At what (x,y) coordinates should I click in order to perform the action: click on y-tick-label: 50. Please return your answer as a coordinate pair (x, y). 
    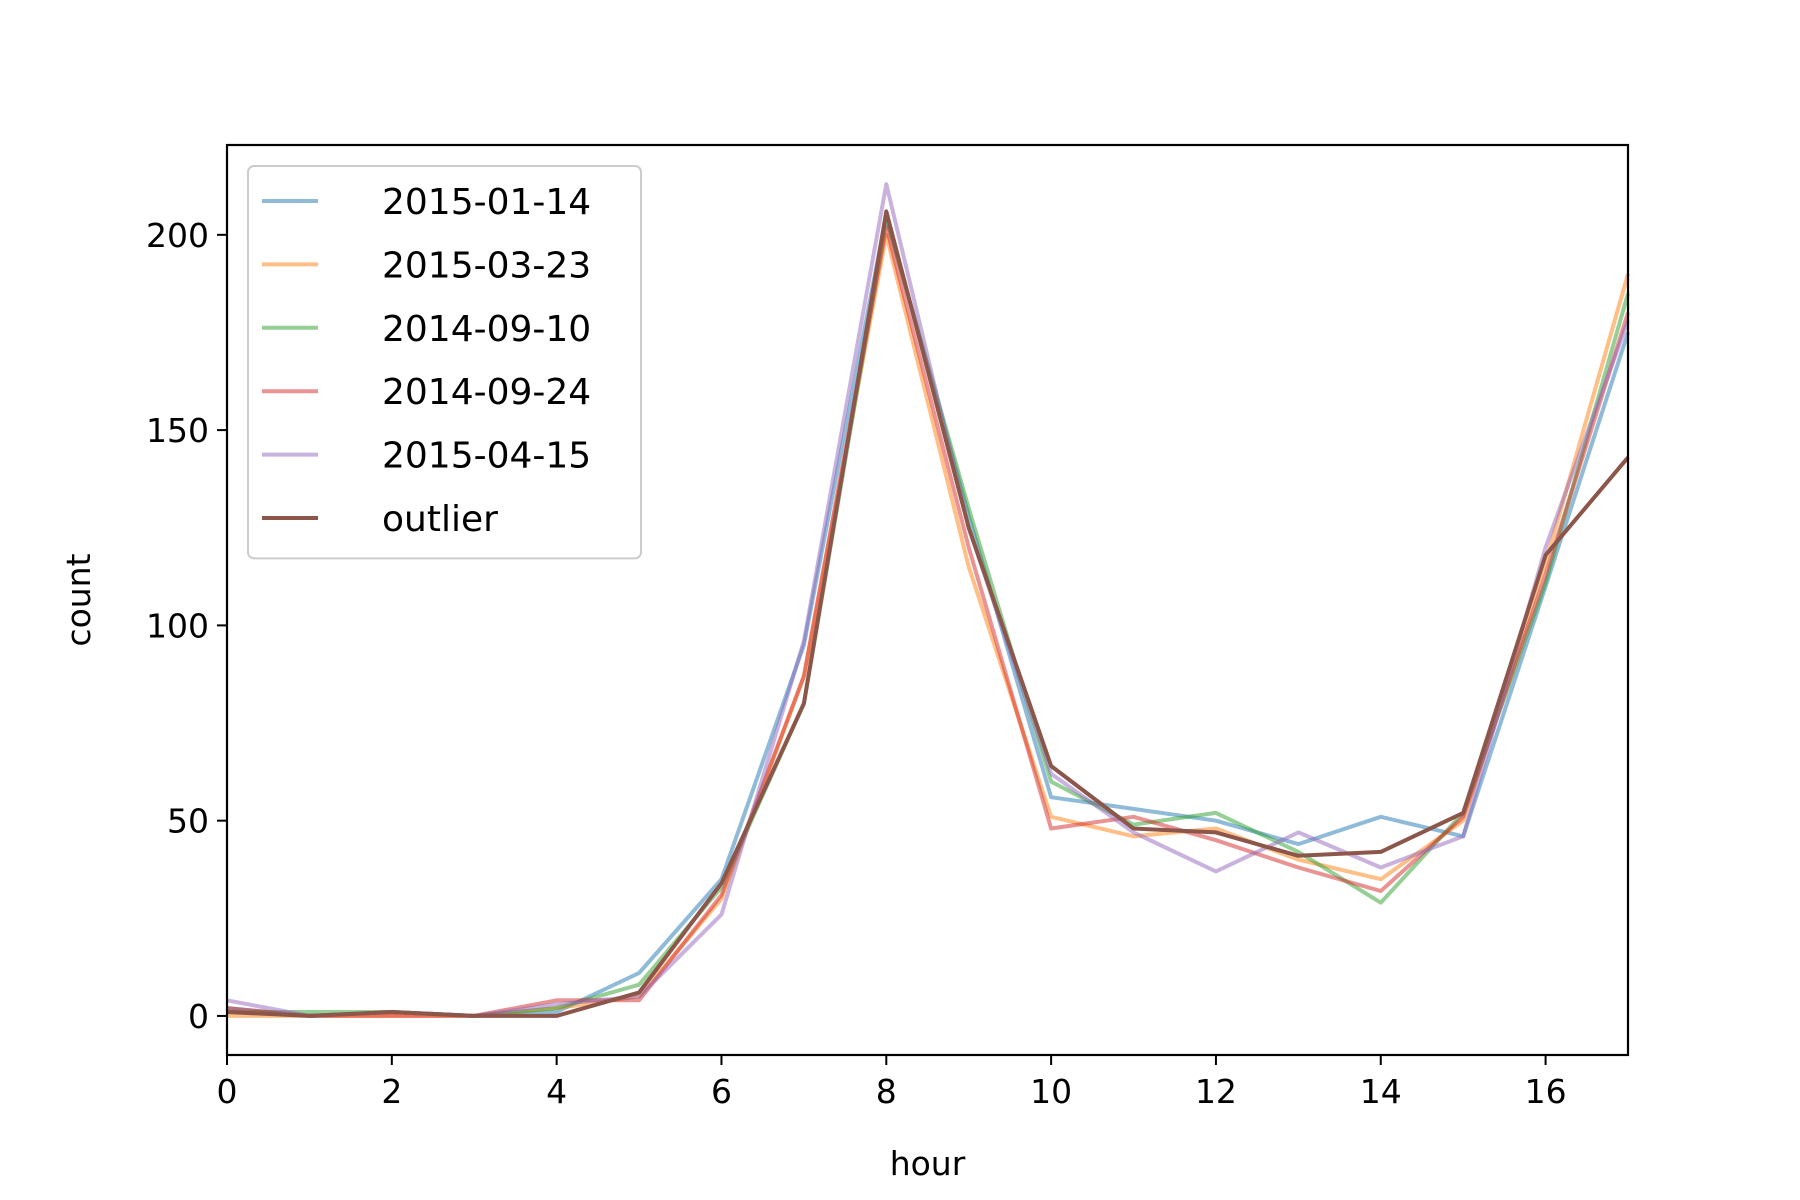
    Looking at the image, I should click on (188, 821).